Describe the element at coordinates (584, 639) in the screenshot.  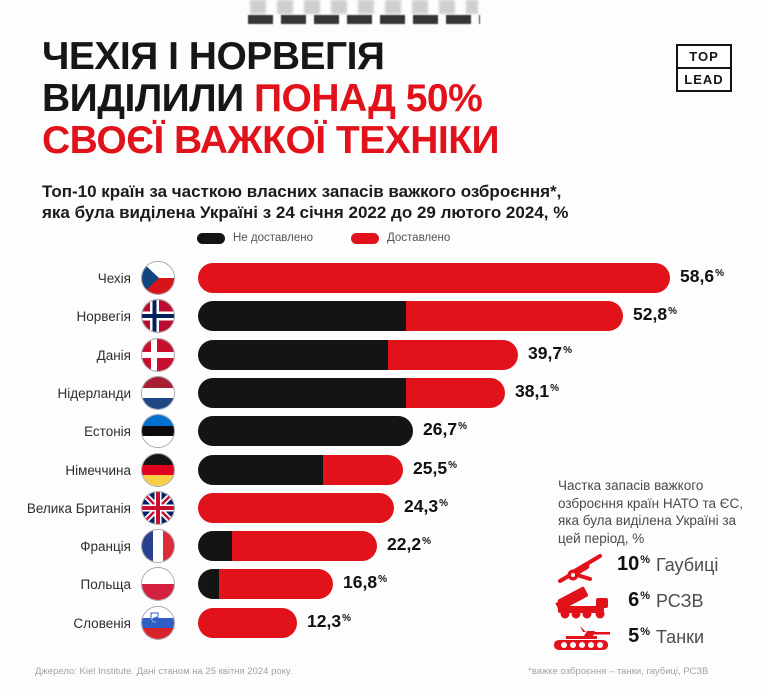
I see `tank-icon` at that location.